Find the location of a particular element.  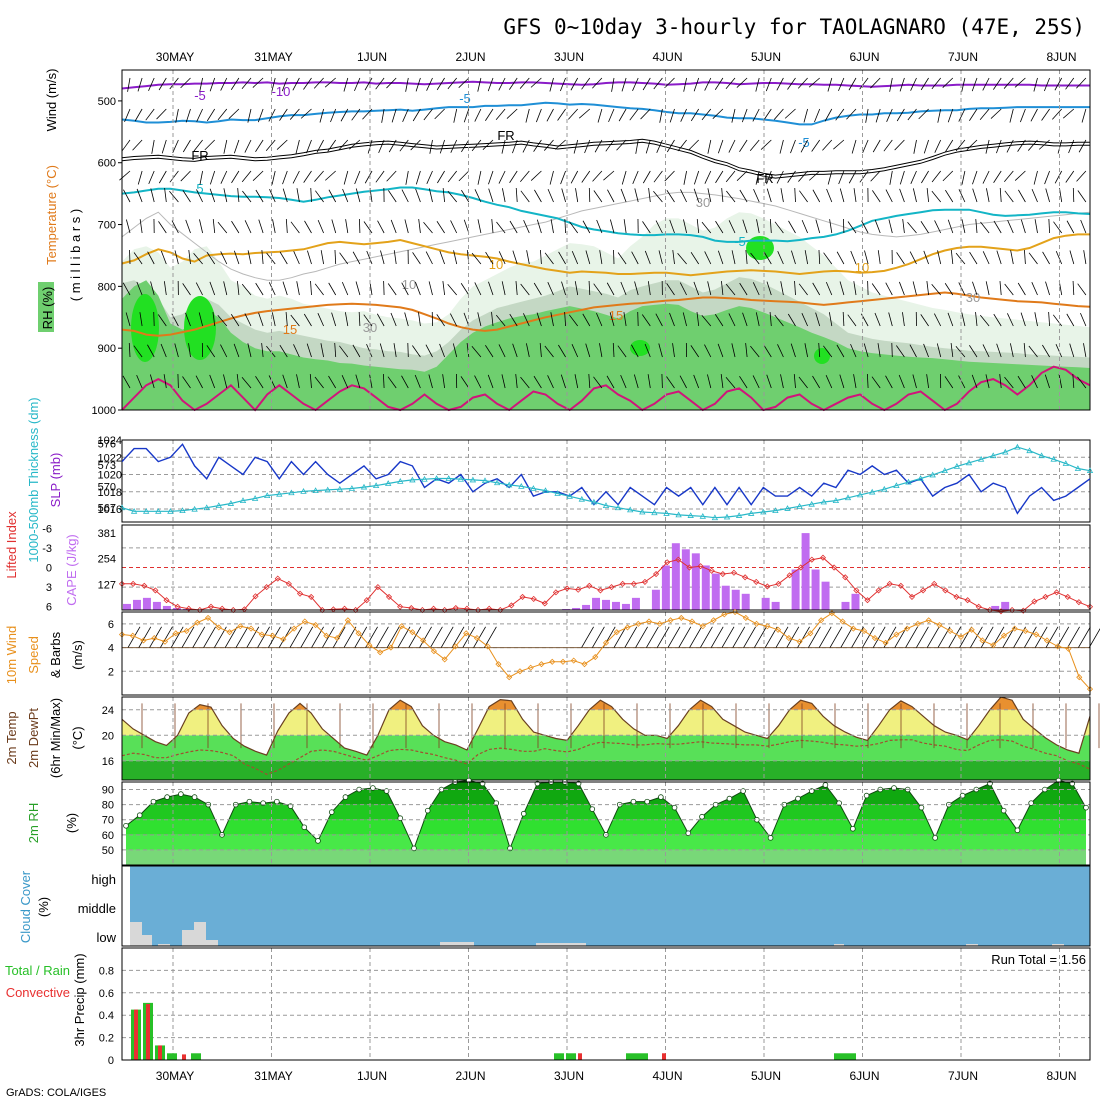

upper-ylabel-mb: ( m i l l i b a r s ) is located at coordinates (75, 255).